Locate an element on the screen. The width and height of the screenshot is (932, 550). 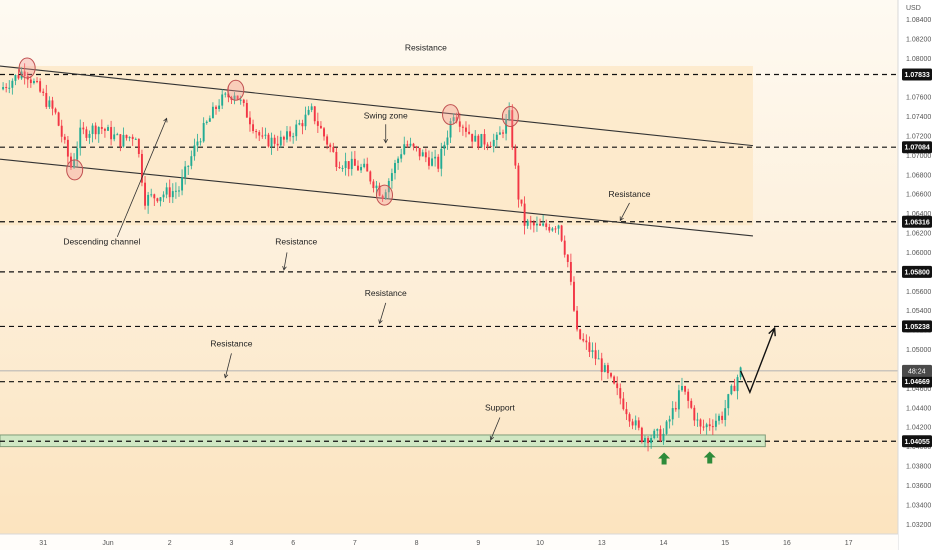
channel-upper-line is located at coordinates (377, 106).